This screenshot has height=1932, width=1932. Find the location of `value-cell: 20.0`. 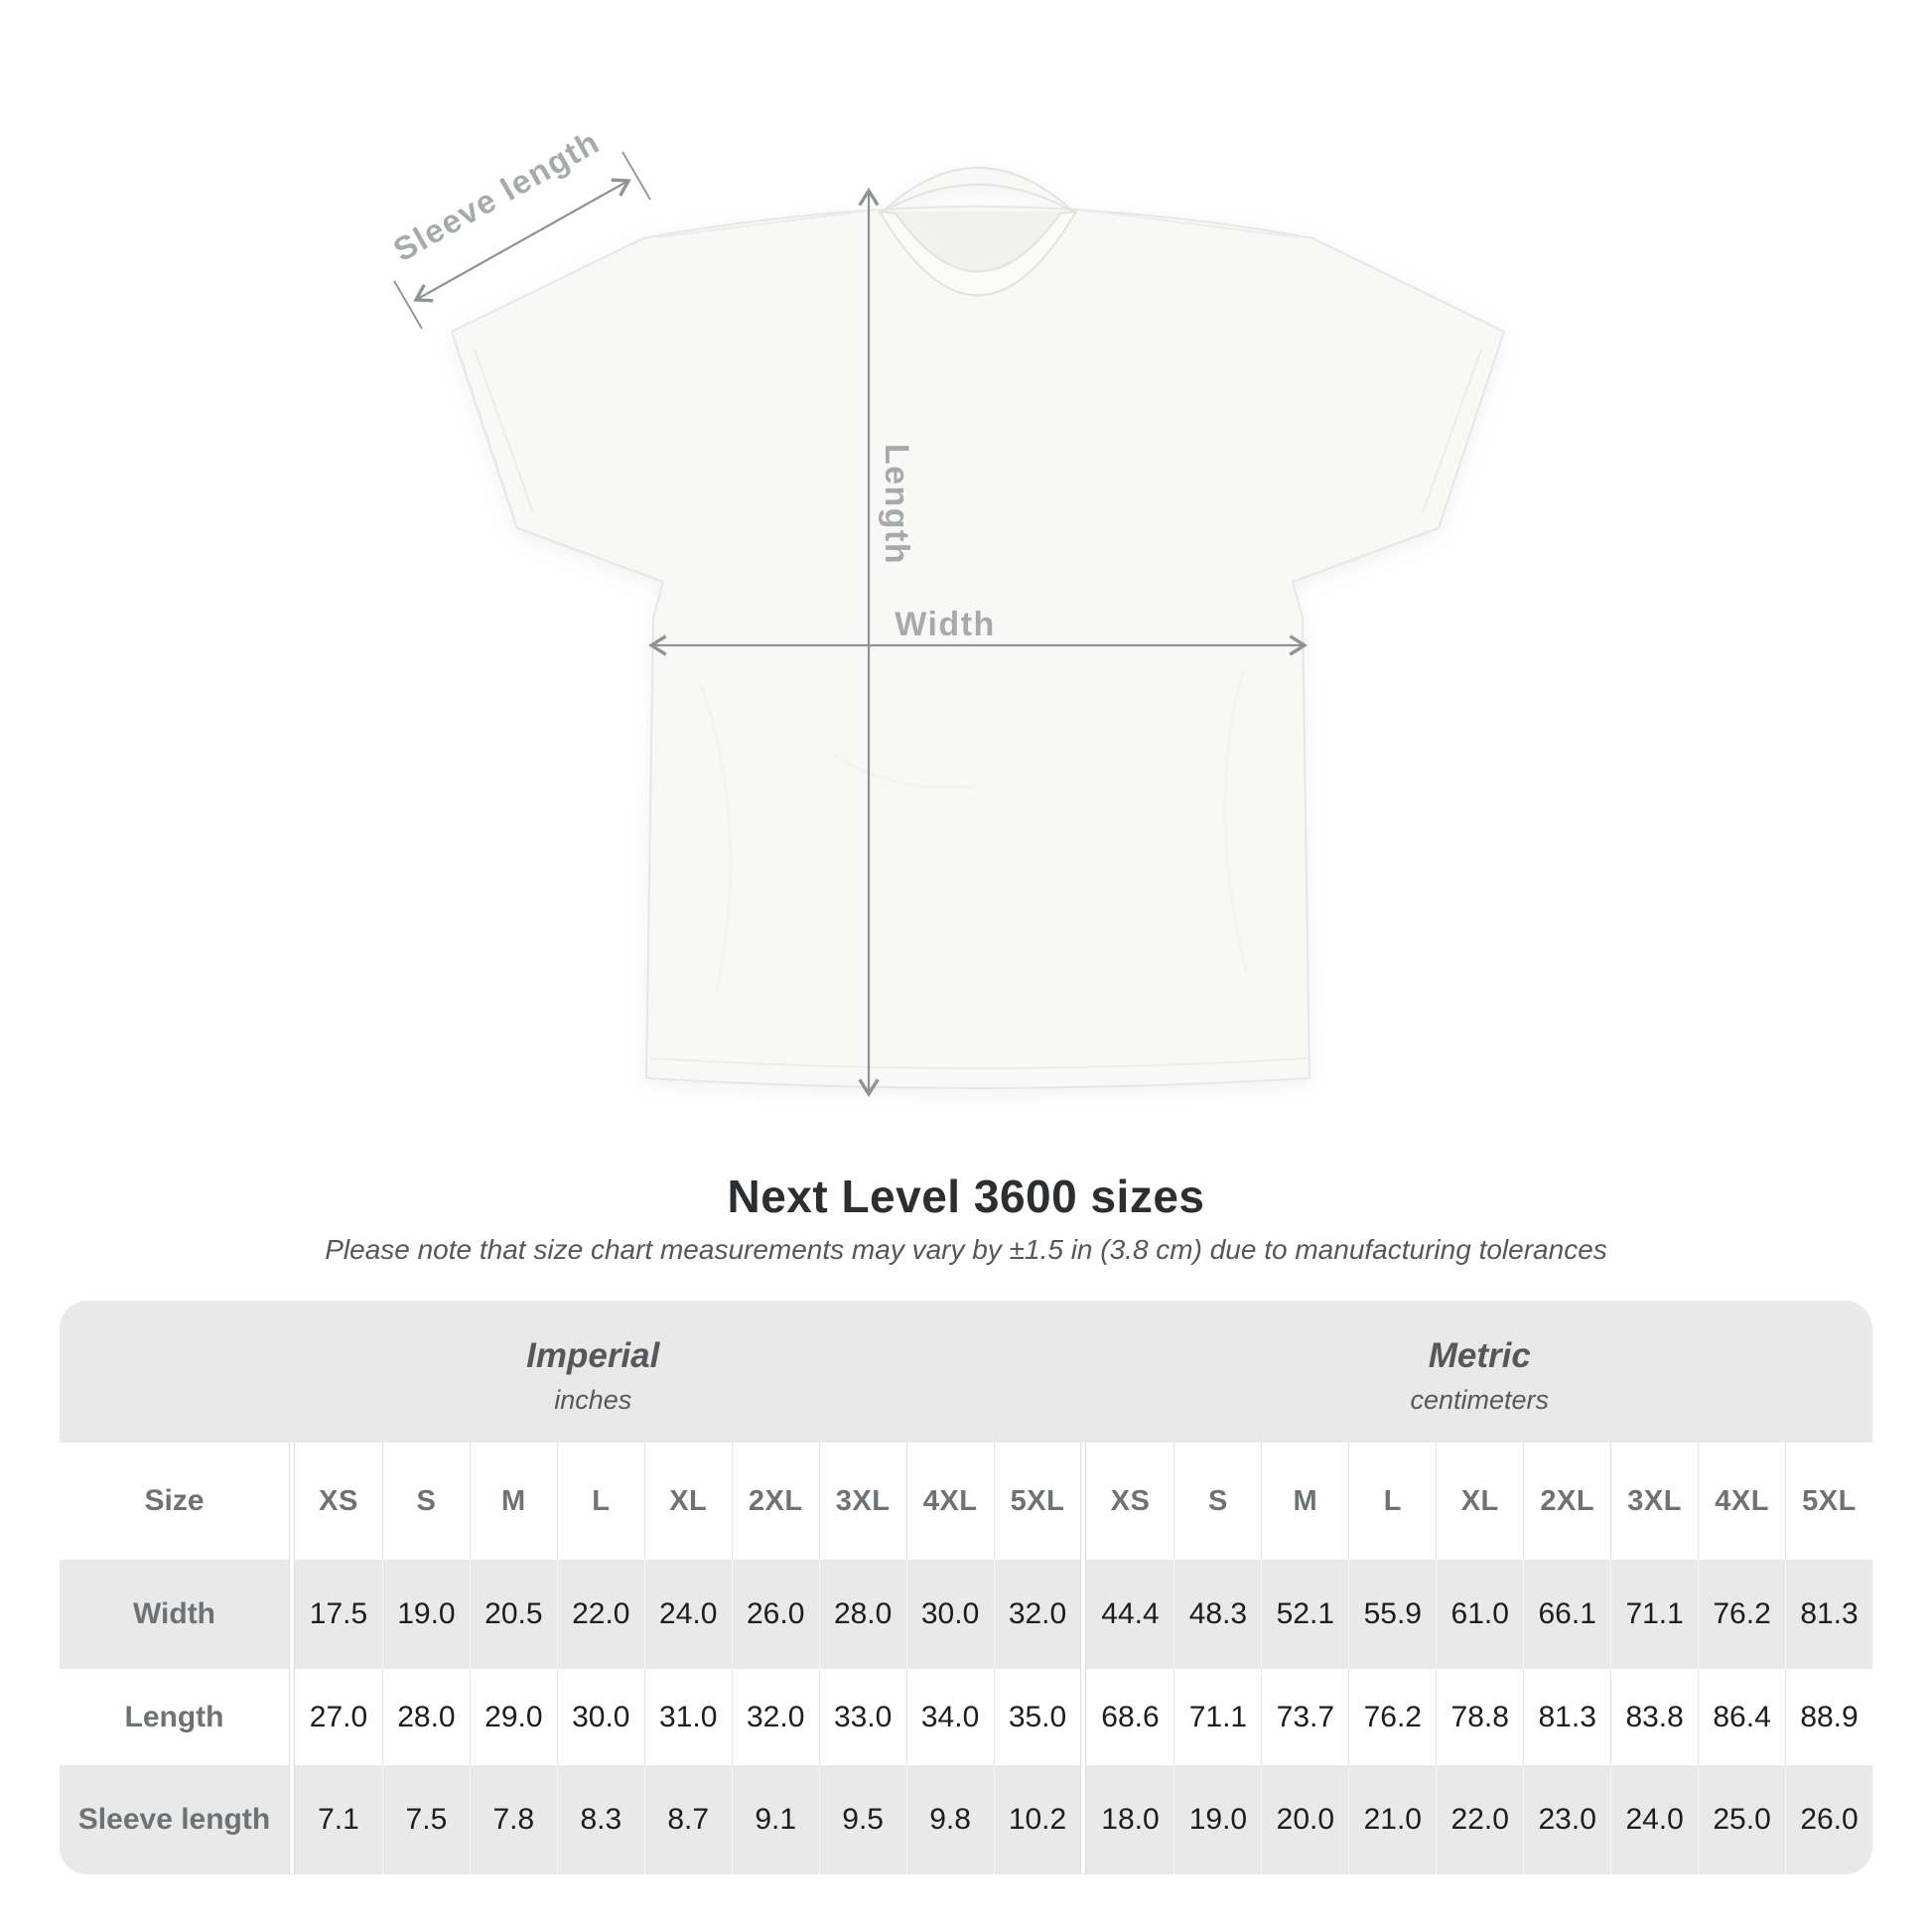

value-cell: 20.0 is located at coordinates (1305, 1819).